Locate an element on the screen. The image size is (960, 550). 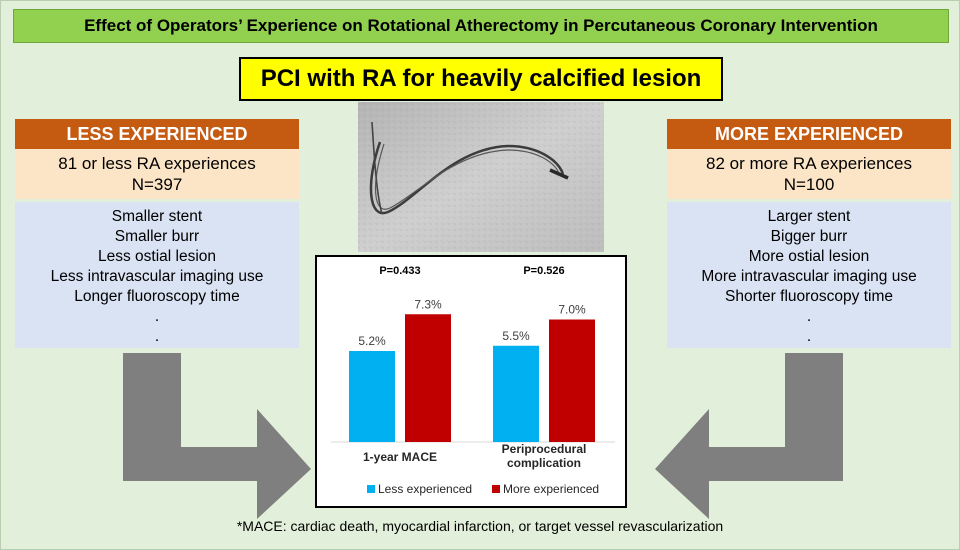
category-label: complication is located at coordinates (544, 463).